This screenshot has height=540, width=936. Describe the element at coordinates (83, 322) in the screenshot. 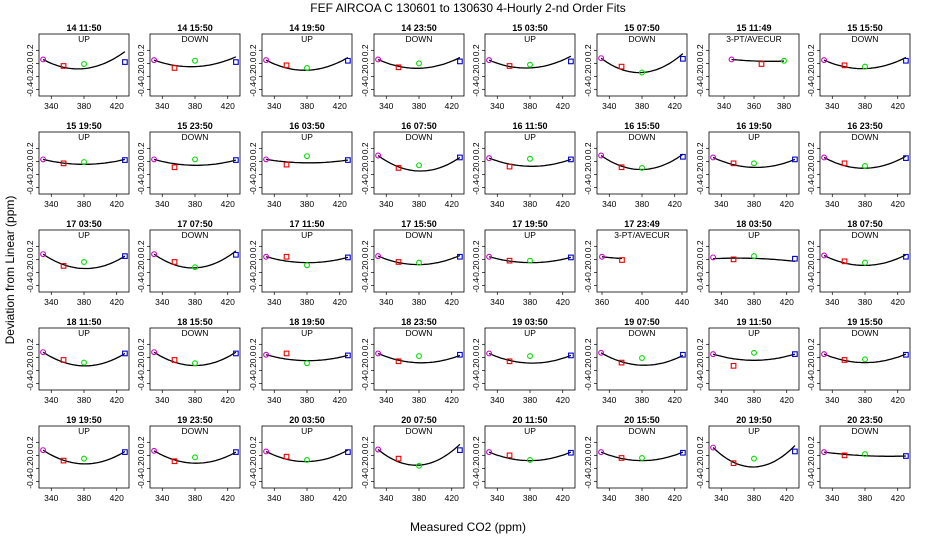

I see `panel-title: 18 11:50` at that location.